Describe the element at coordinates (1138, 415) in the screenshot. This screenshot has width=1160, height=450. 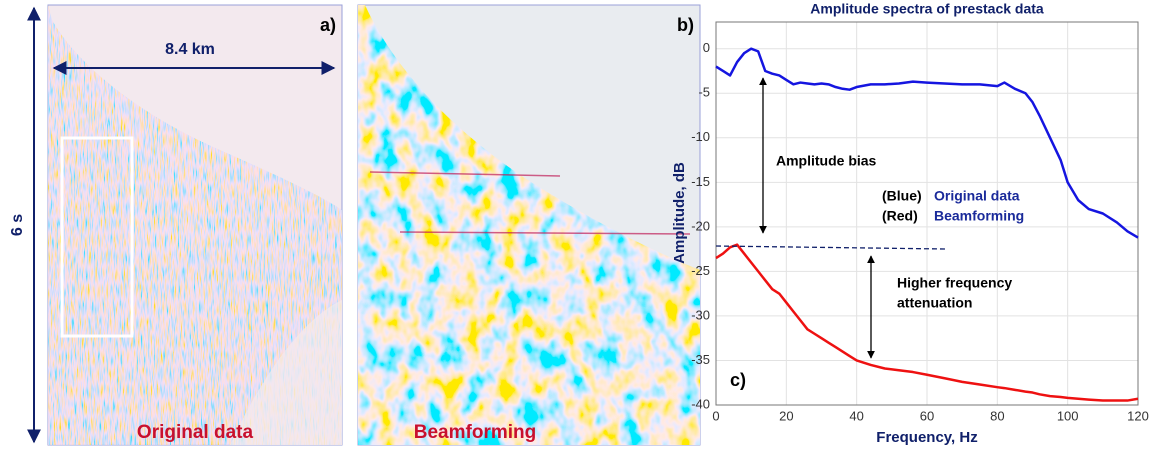
I see `x-tick-label: 120` at that location.